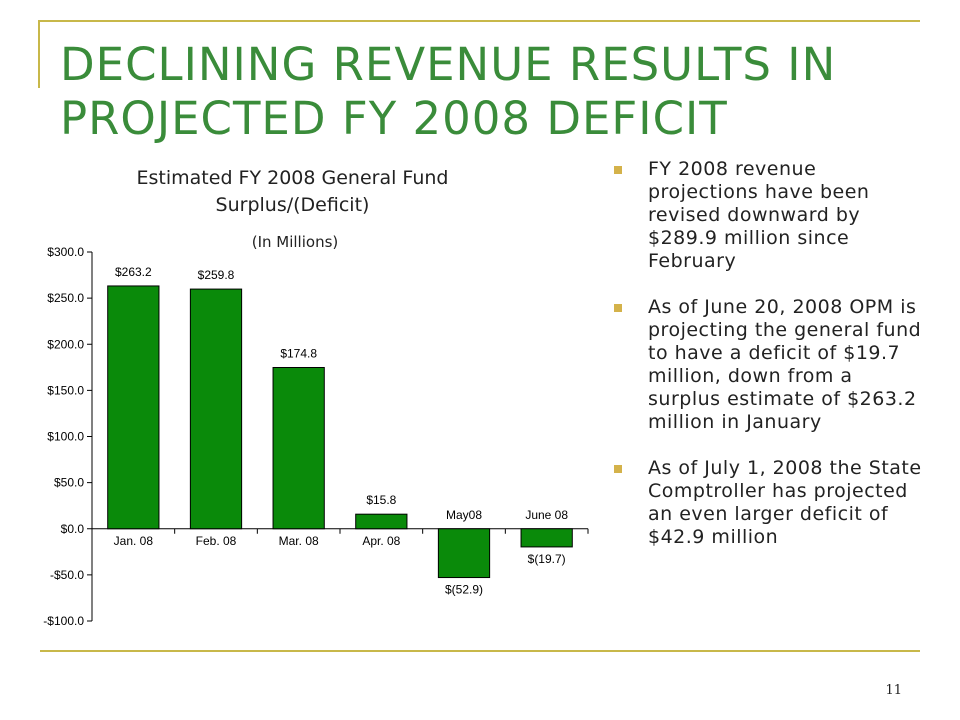 The width and height of the screenshot is (960, 720). What do you see at coordinates (65, 298) in the screenshot?
I see `y-tick-label: $250.0` at bounding box center [65, 298].